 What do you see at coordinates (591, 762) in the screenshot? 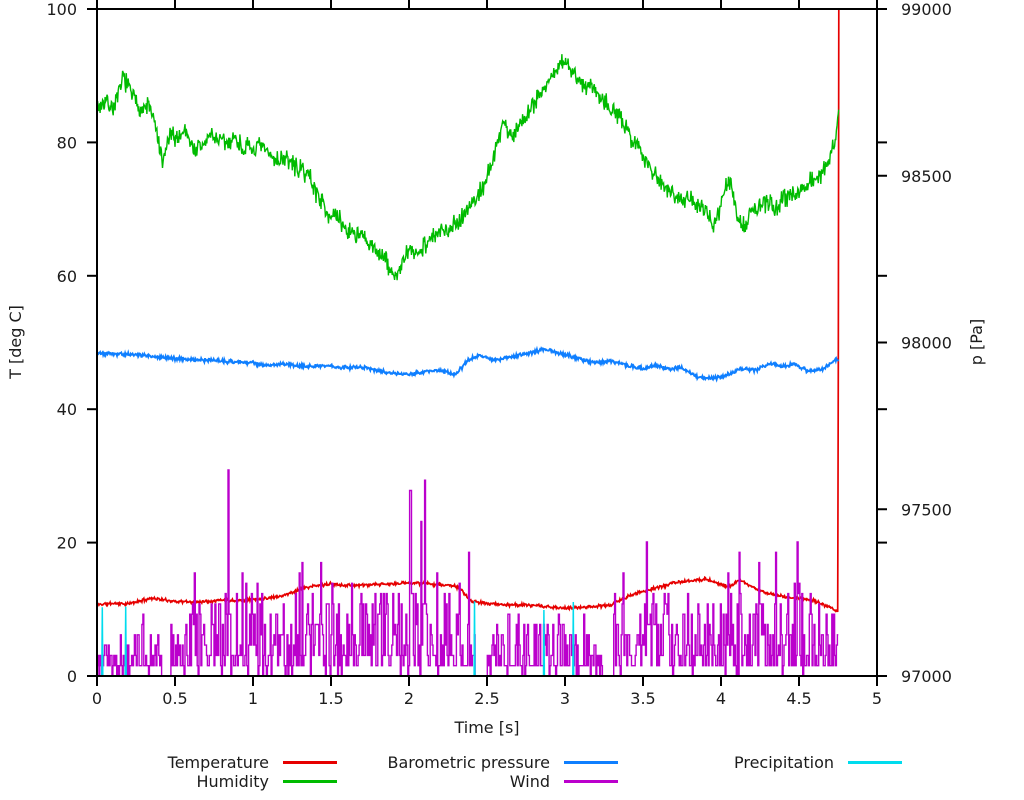
I see `legend-line-sample-barometric-pressure` at bounding box center [591, 762].